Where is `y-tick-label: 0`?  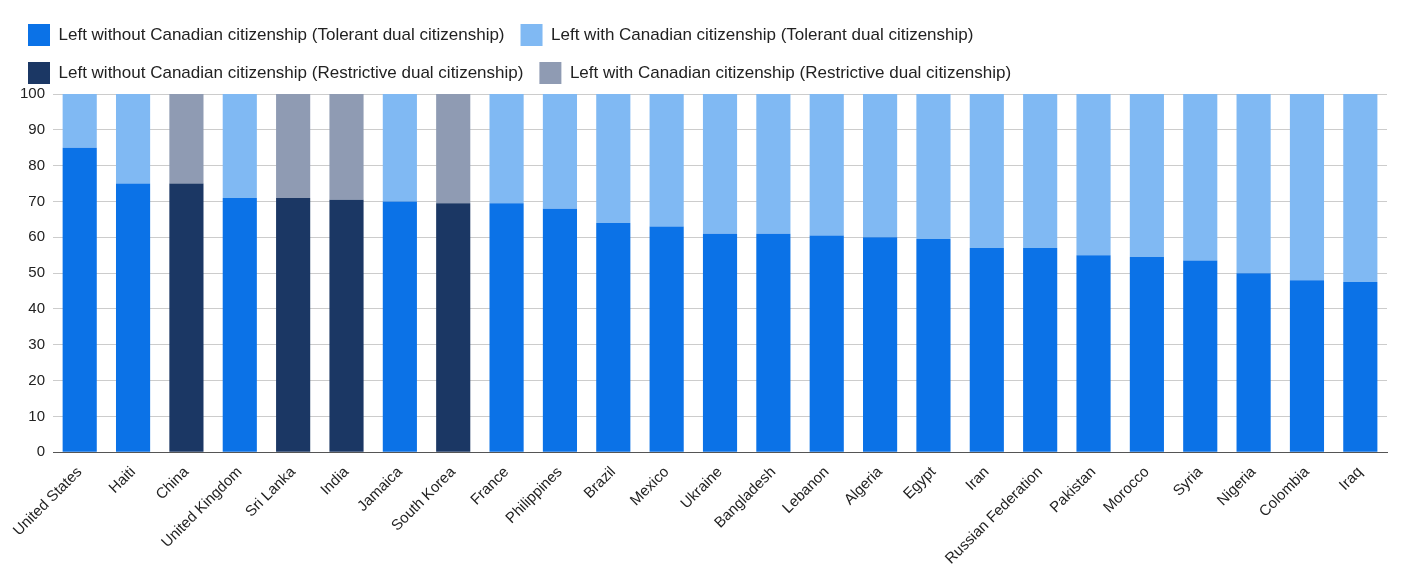 y-tick-label: 0 is located at coordinates (41, 451).